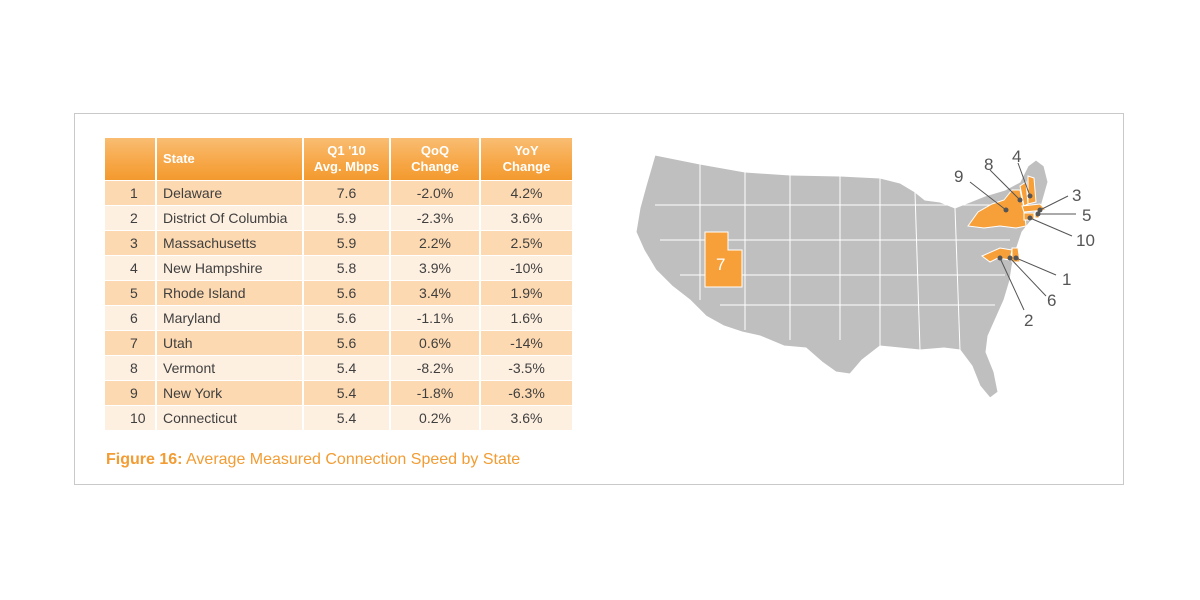 The height and width of the screenshot is (600, 1200). I want to click on table-row: 9 New York 5.4 -1.8% -6.3%, so click(338, 392).